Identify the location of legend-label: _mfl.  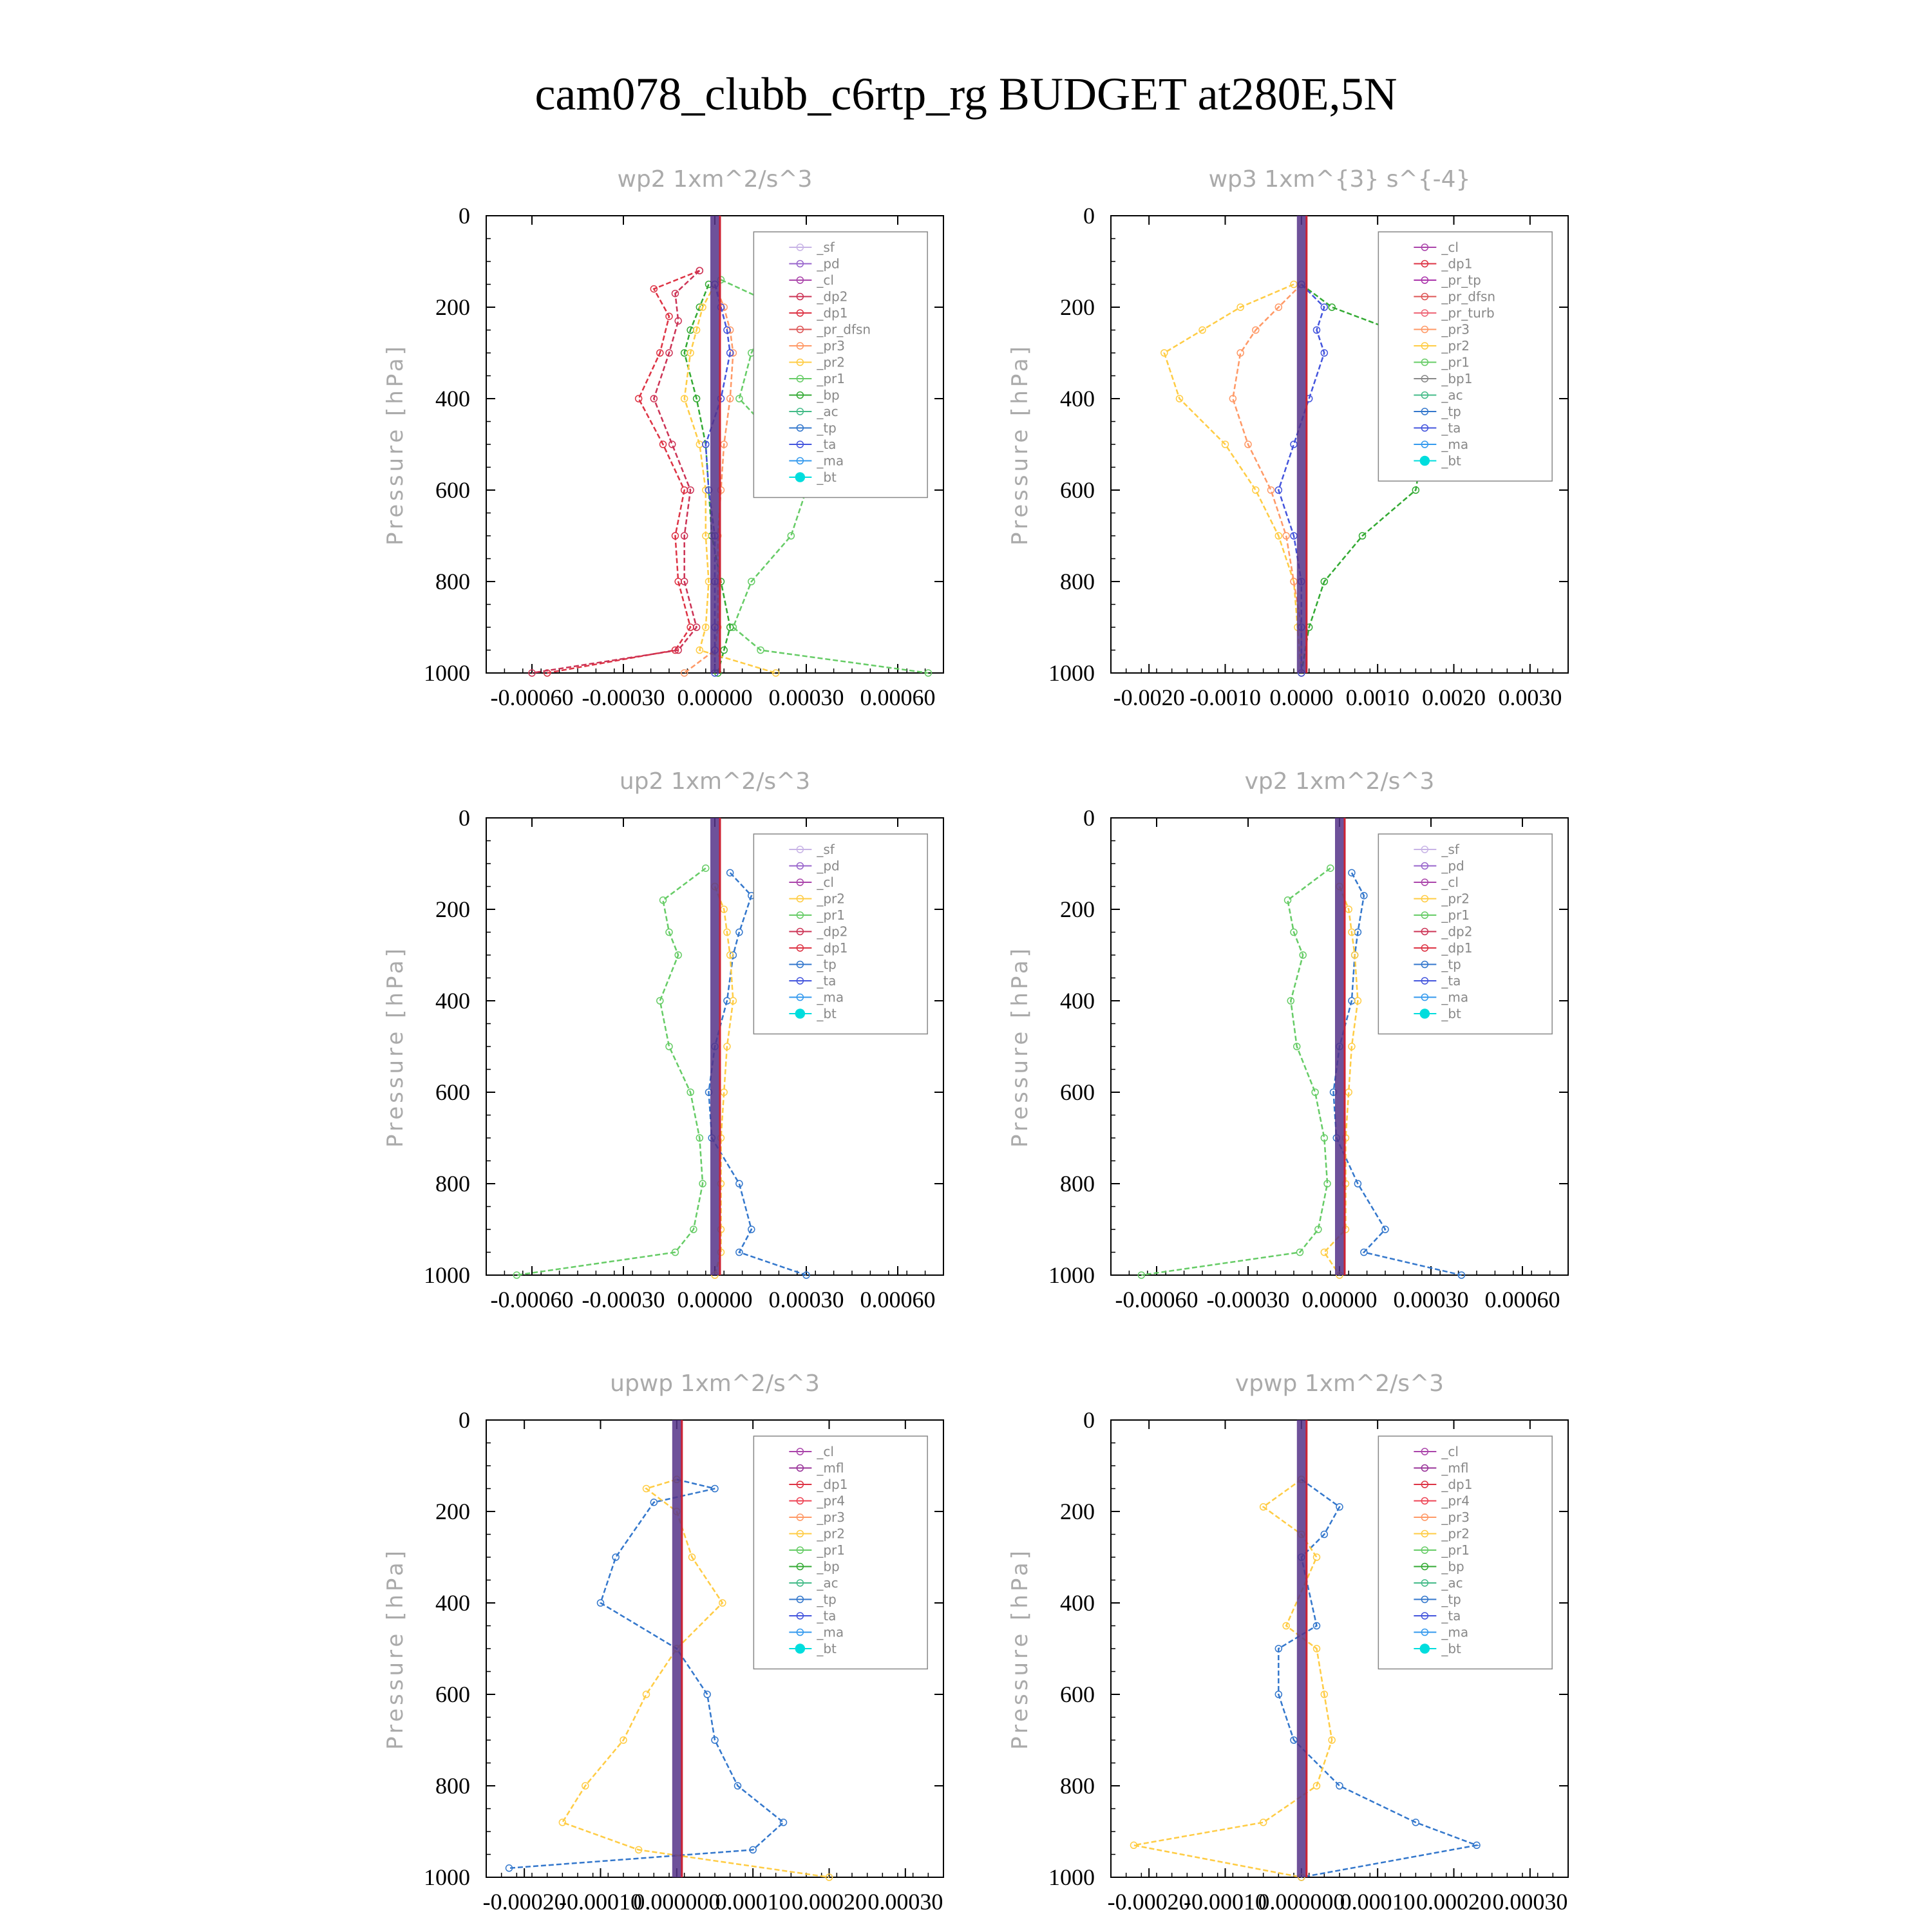
(1454, 1469).